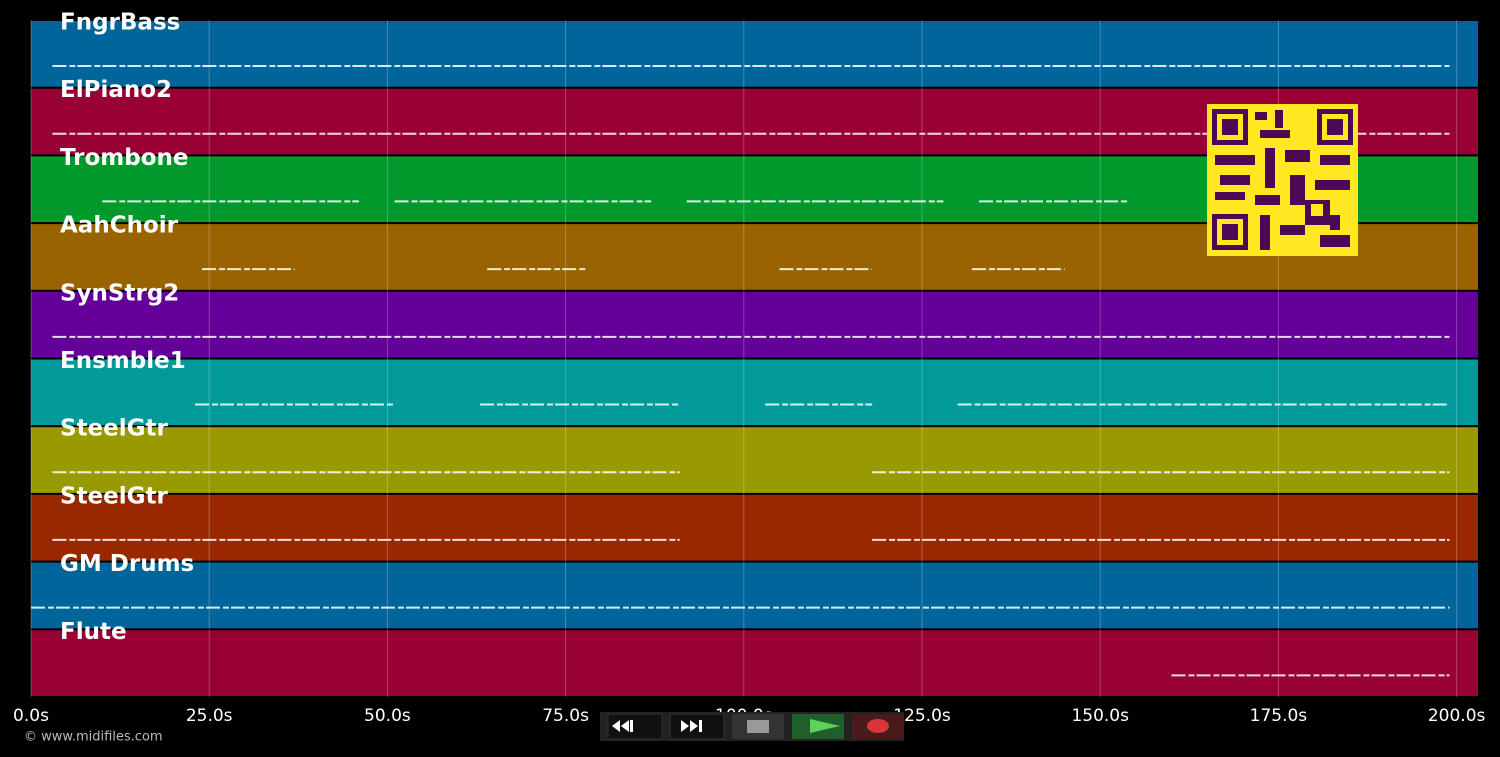 Image resolution: width=1500 pixels, height=757 pixels. I want to click on track-name: Flute, so click(93, 632).